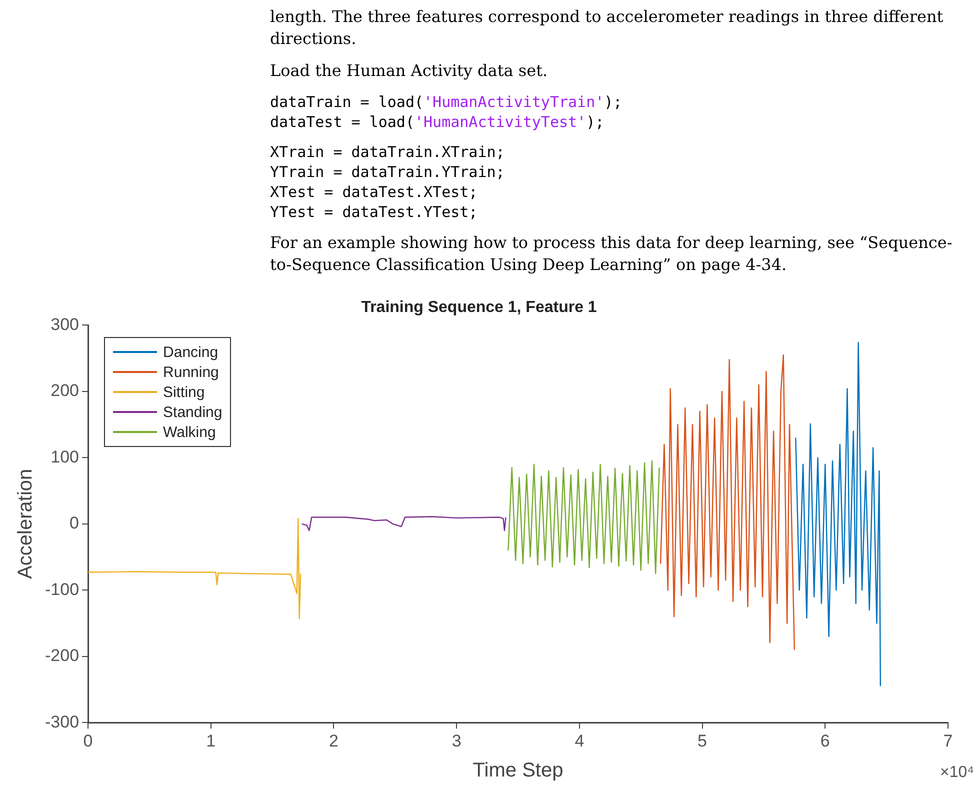 The height and width of the screenshot is (791, 978). I want to click on x-tick-label: 0, so click(88, 740).